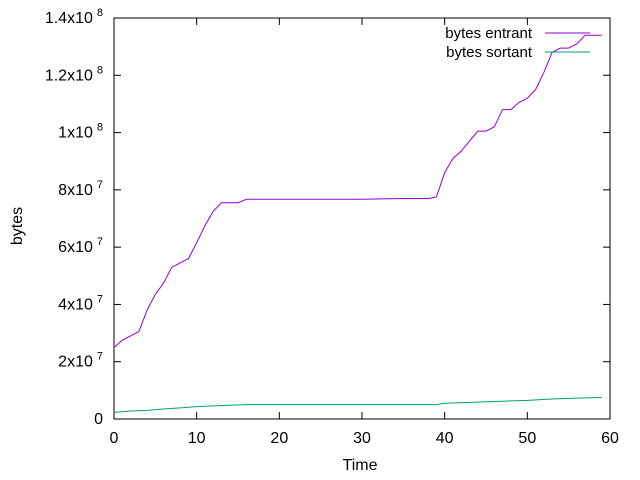 The width and height of the screenshot is (640, 480). I want to click on y-tick-label: 6x10 7, so click(80, 246).